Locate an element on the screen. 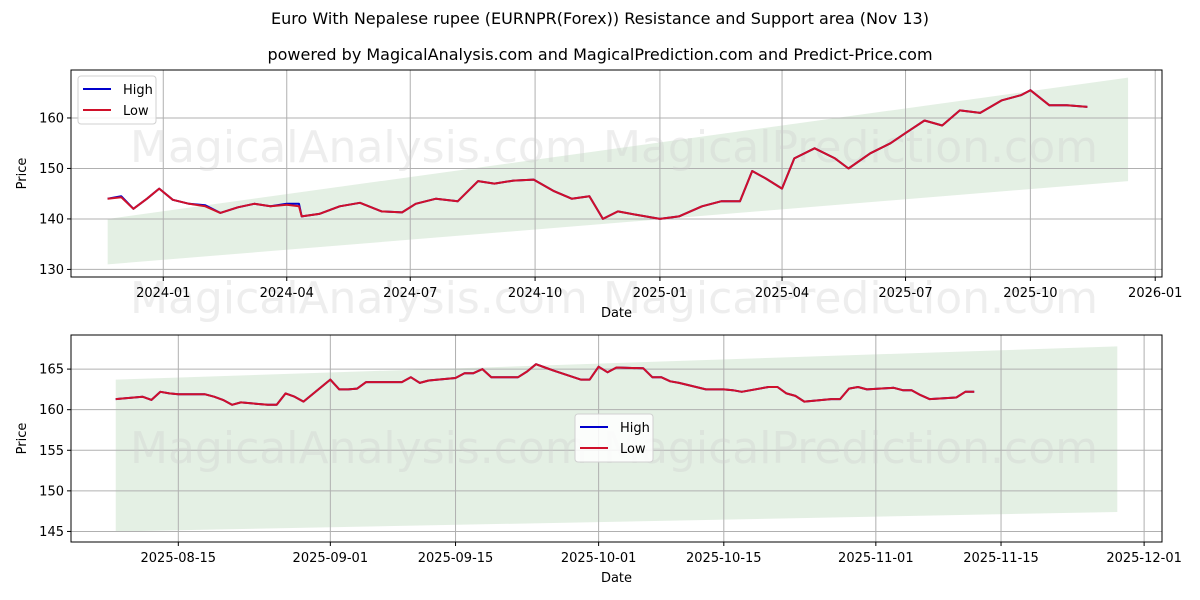  x-tick-label: 2025-10 is located at coordinates (1030, 293).